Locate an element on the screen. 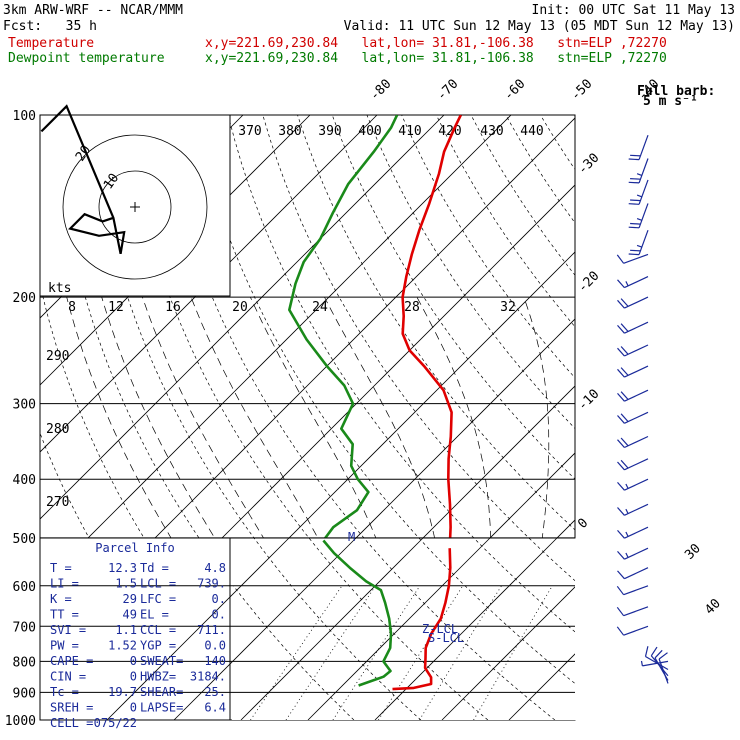 The image size is (740, 740). pressure-label: 600 is located at coordinates (24, 587).